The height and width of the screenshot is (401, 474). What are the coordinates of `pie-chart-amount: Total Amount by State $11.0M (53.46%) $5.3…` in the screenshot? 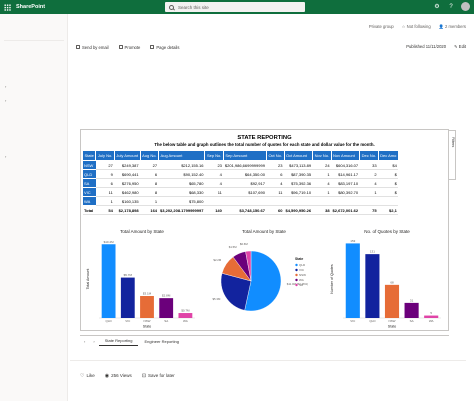 It's located at (264, 278).